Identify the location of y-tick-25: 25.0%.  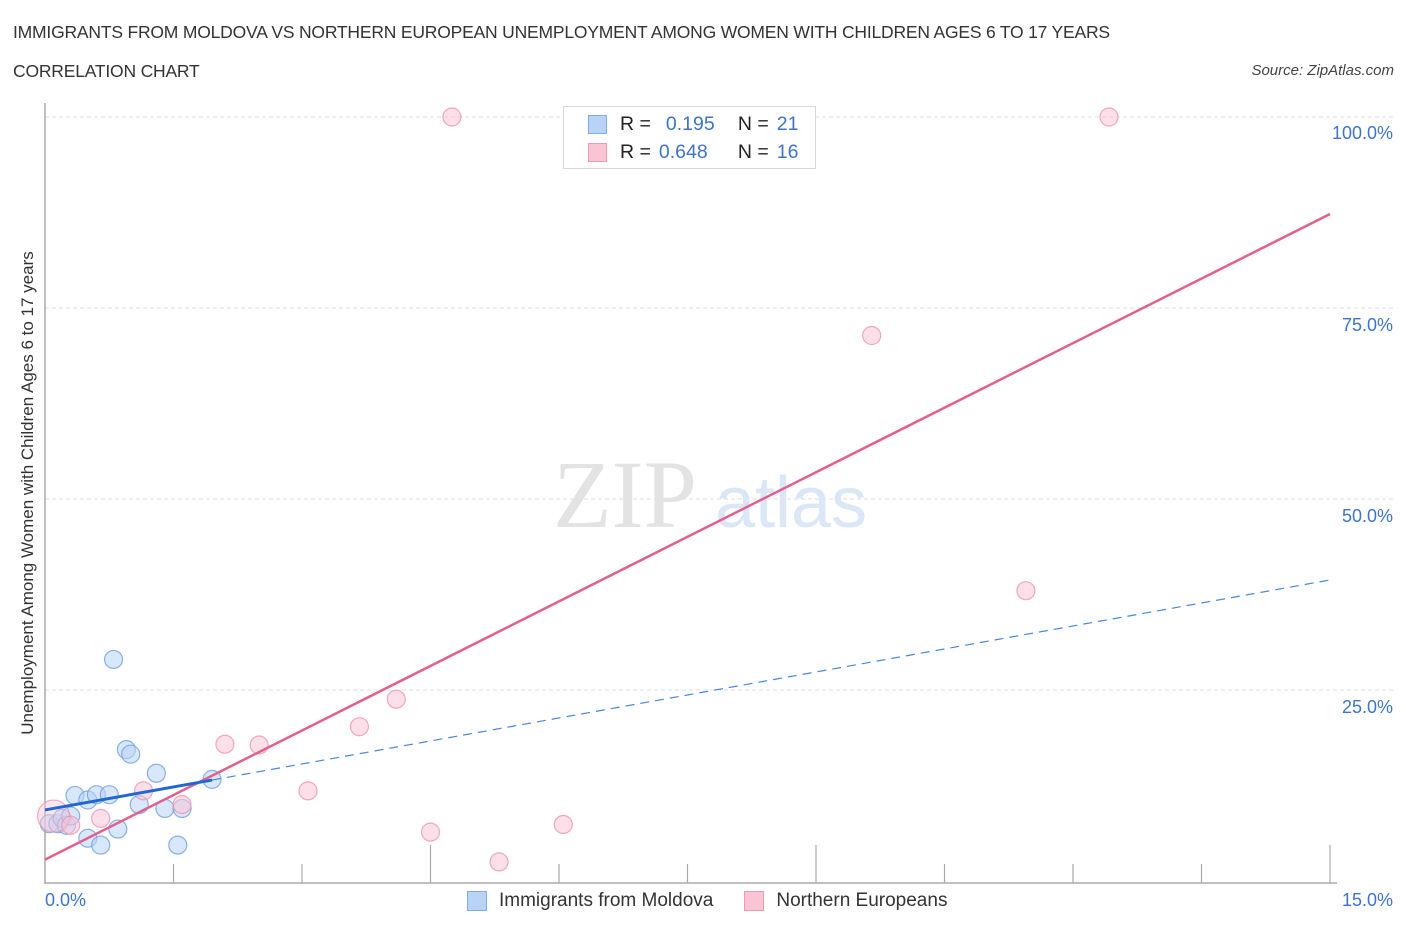
(1367, 707).